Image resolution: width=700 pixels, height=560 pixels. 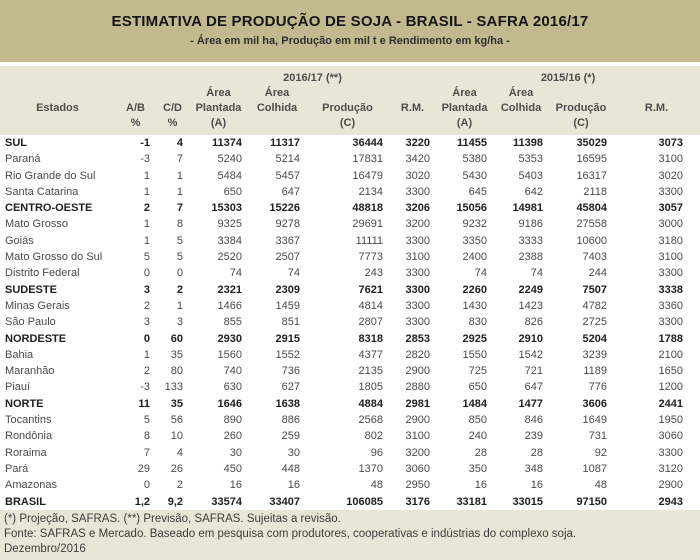 I want to click on cell-producao-2015: 92, so click(x=601, y=452).